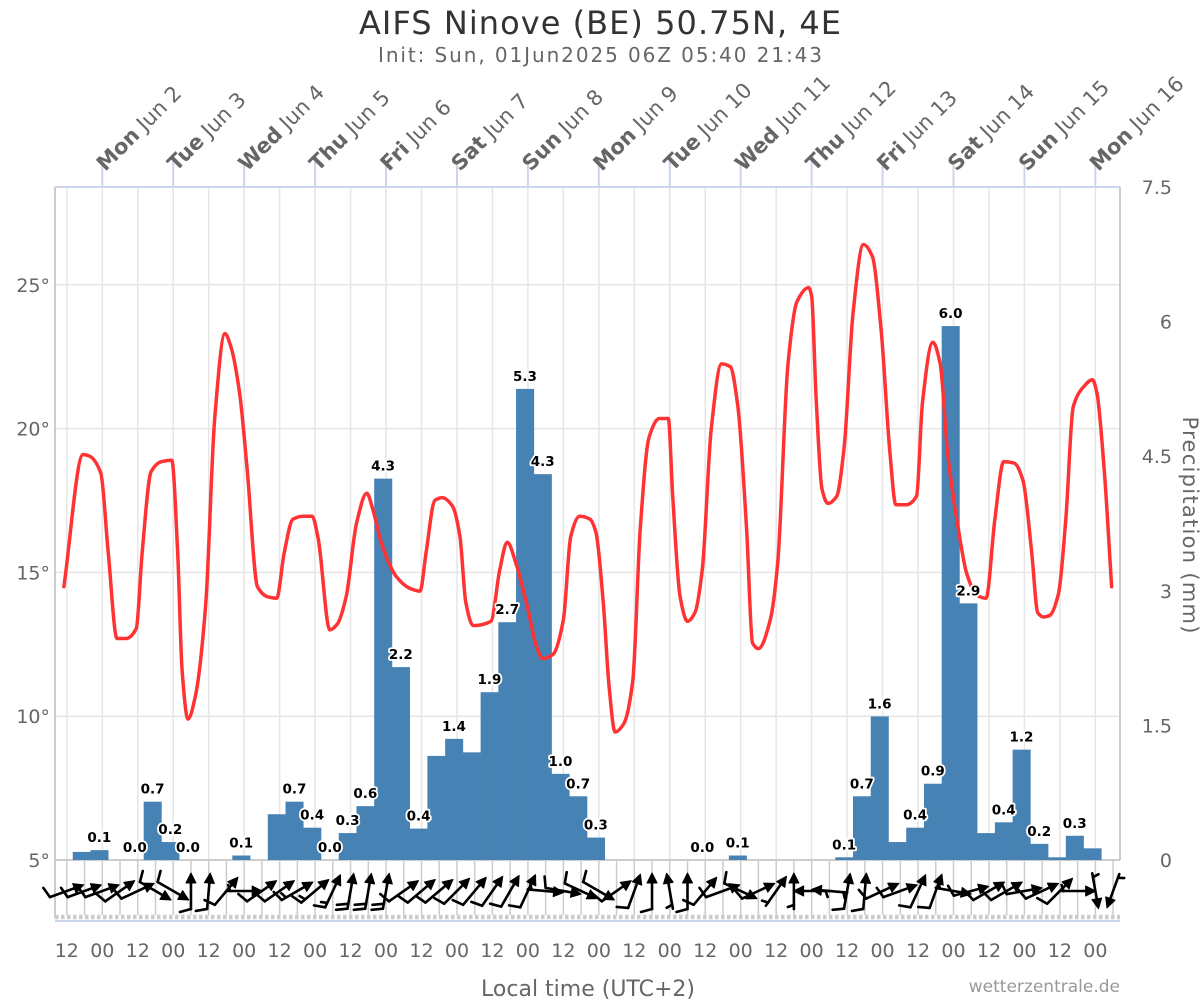 The image size is (1200, 1000). Describe the element at coordinates (588, 988) in the screenshot. I see `x-axis-title: Local time (UTC+2)` at that location.